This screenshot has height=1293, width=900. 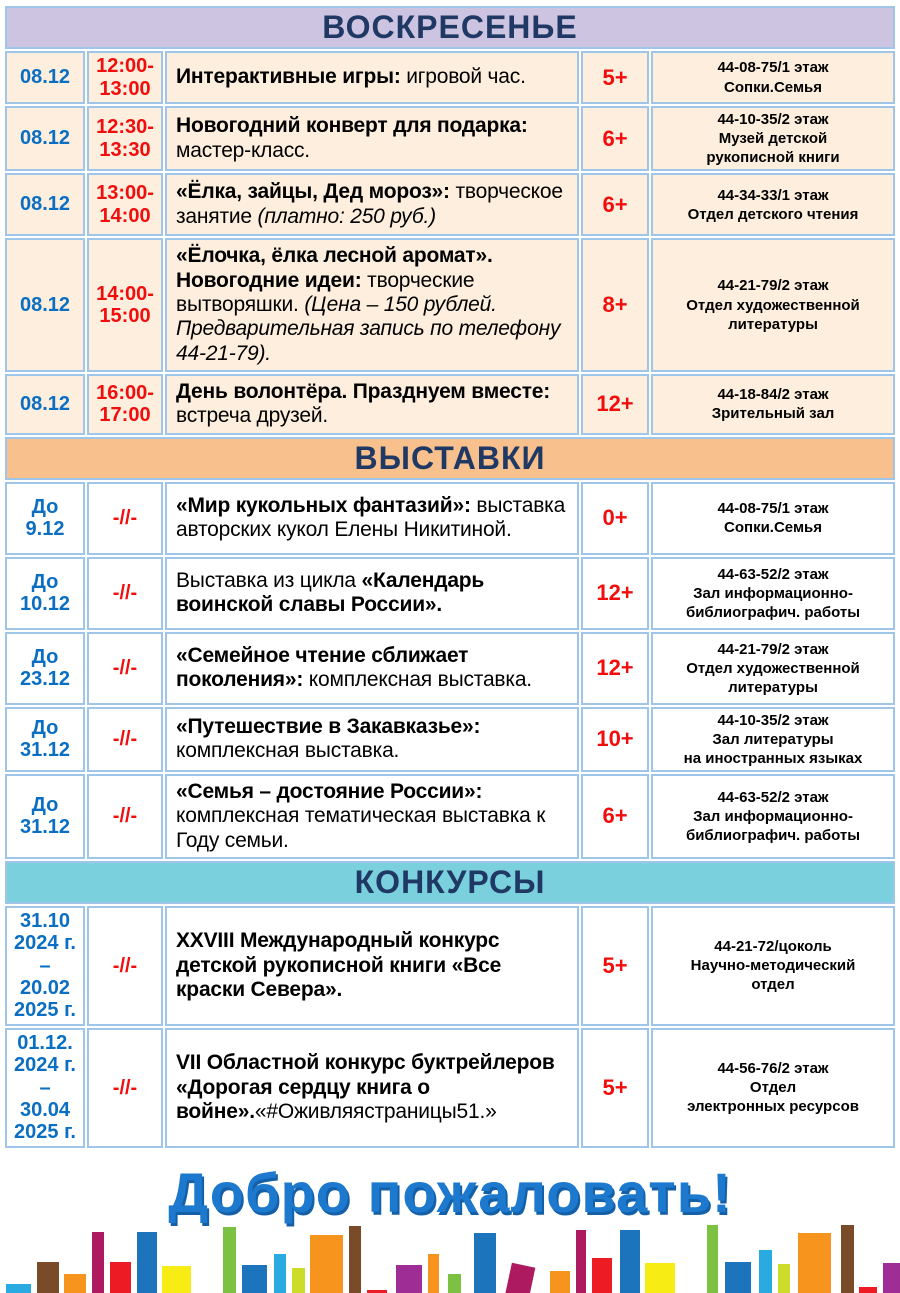 What do you see at coordinates (450, 882) in the screenshot?
I see `section-title-contests: КОНКУРСЫ` at bounding box center [450, 882].